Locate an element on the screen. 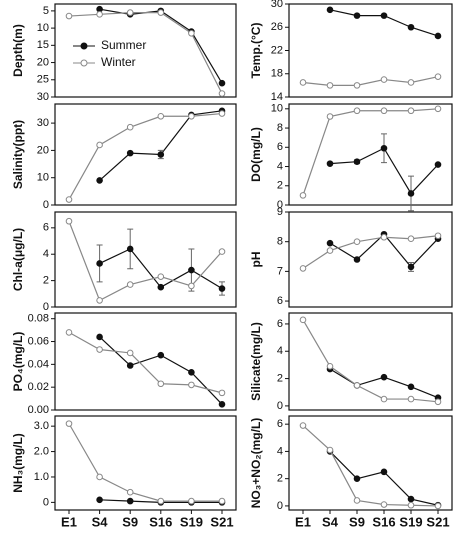 The image size is (474, 533). y-tick-label: 9 is located at coordinates (280, 212).